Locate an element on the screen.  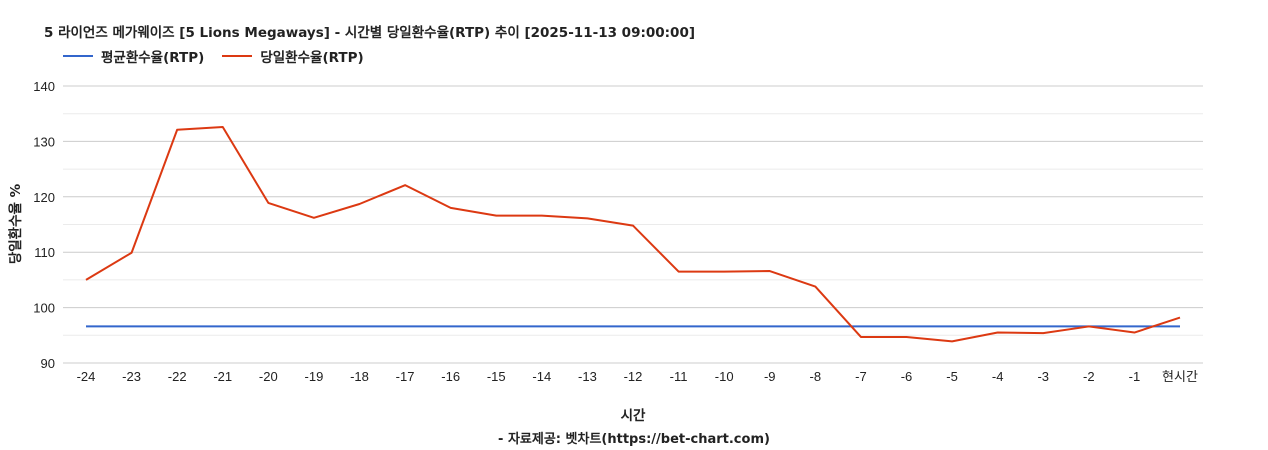
x-tick-label: -15 is located at coordinates (496, 376).